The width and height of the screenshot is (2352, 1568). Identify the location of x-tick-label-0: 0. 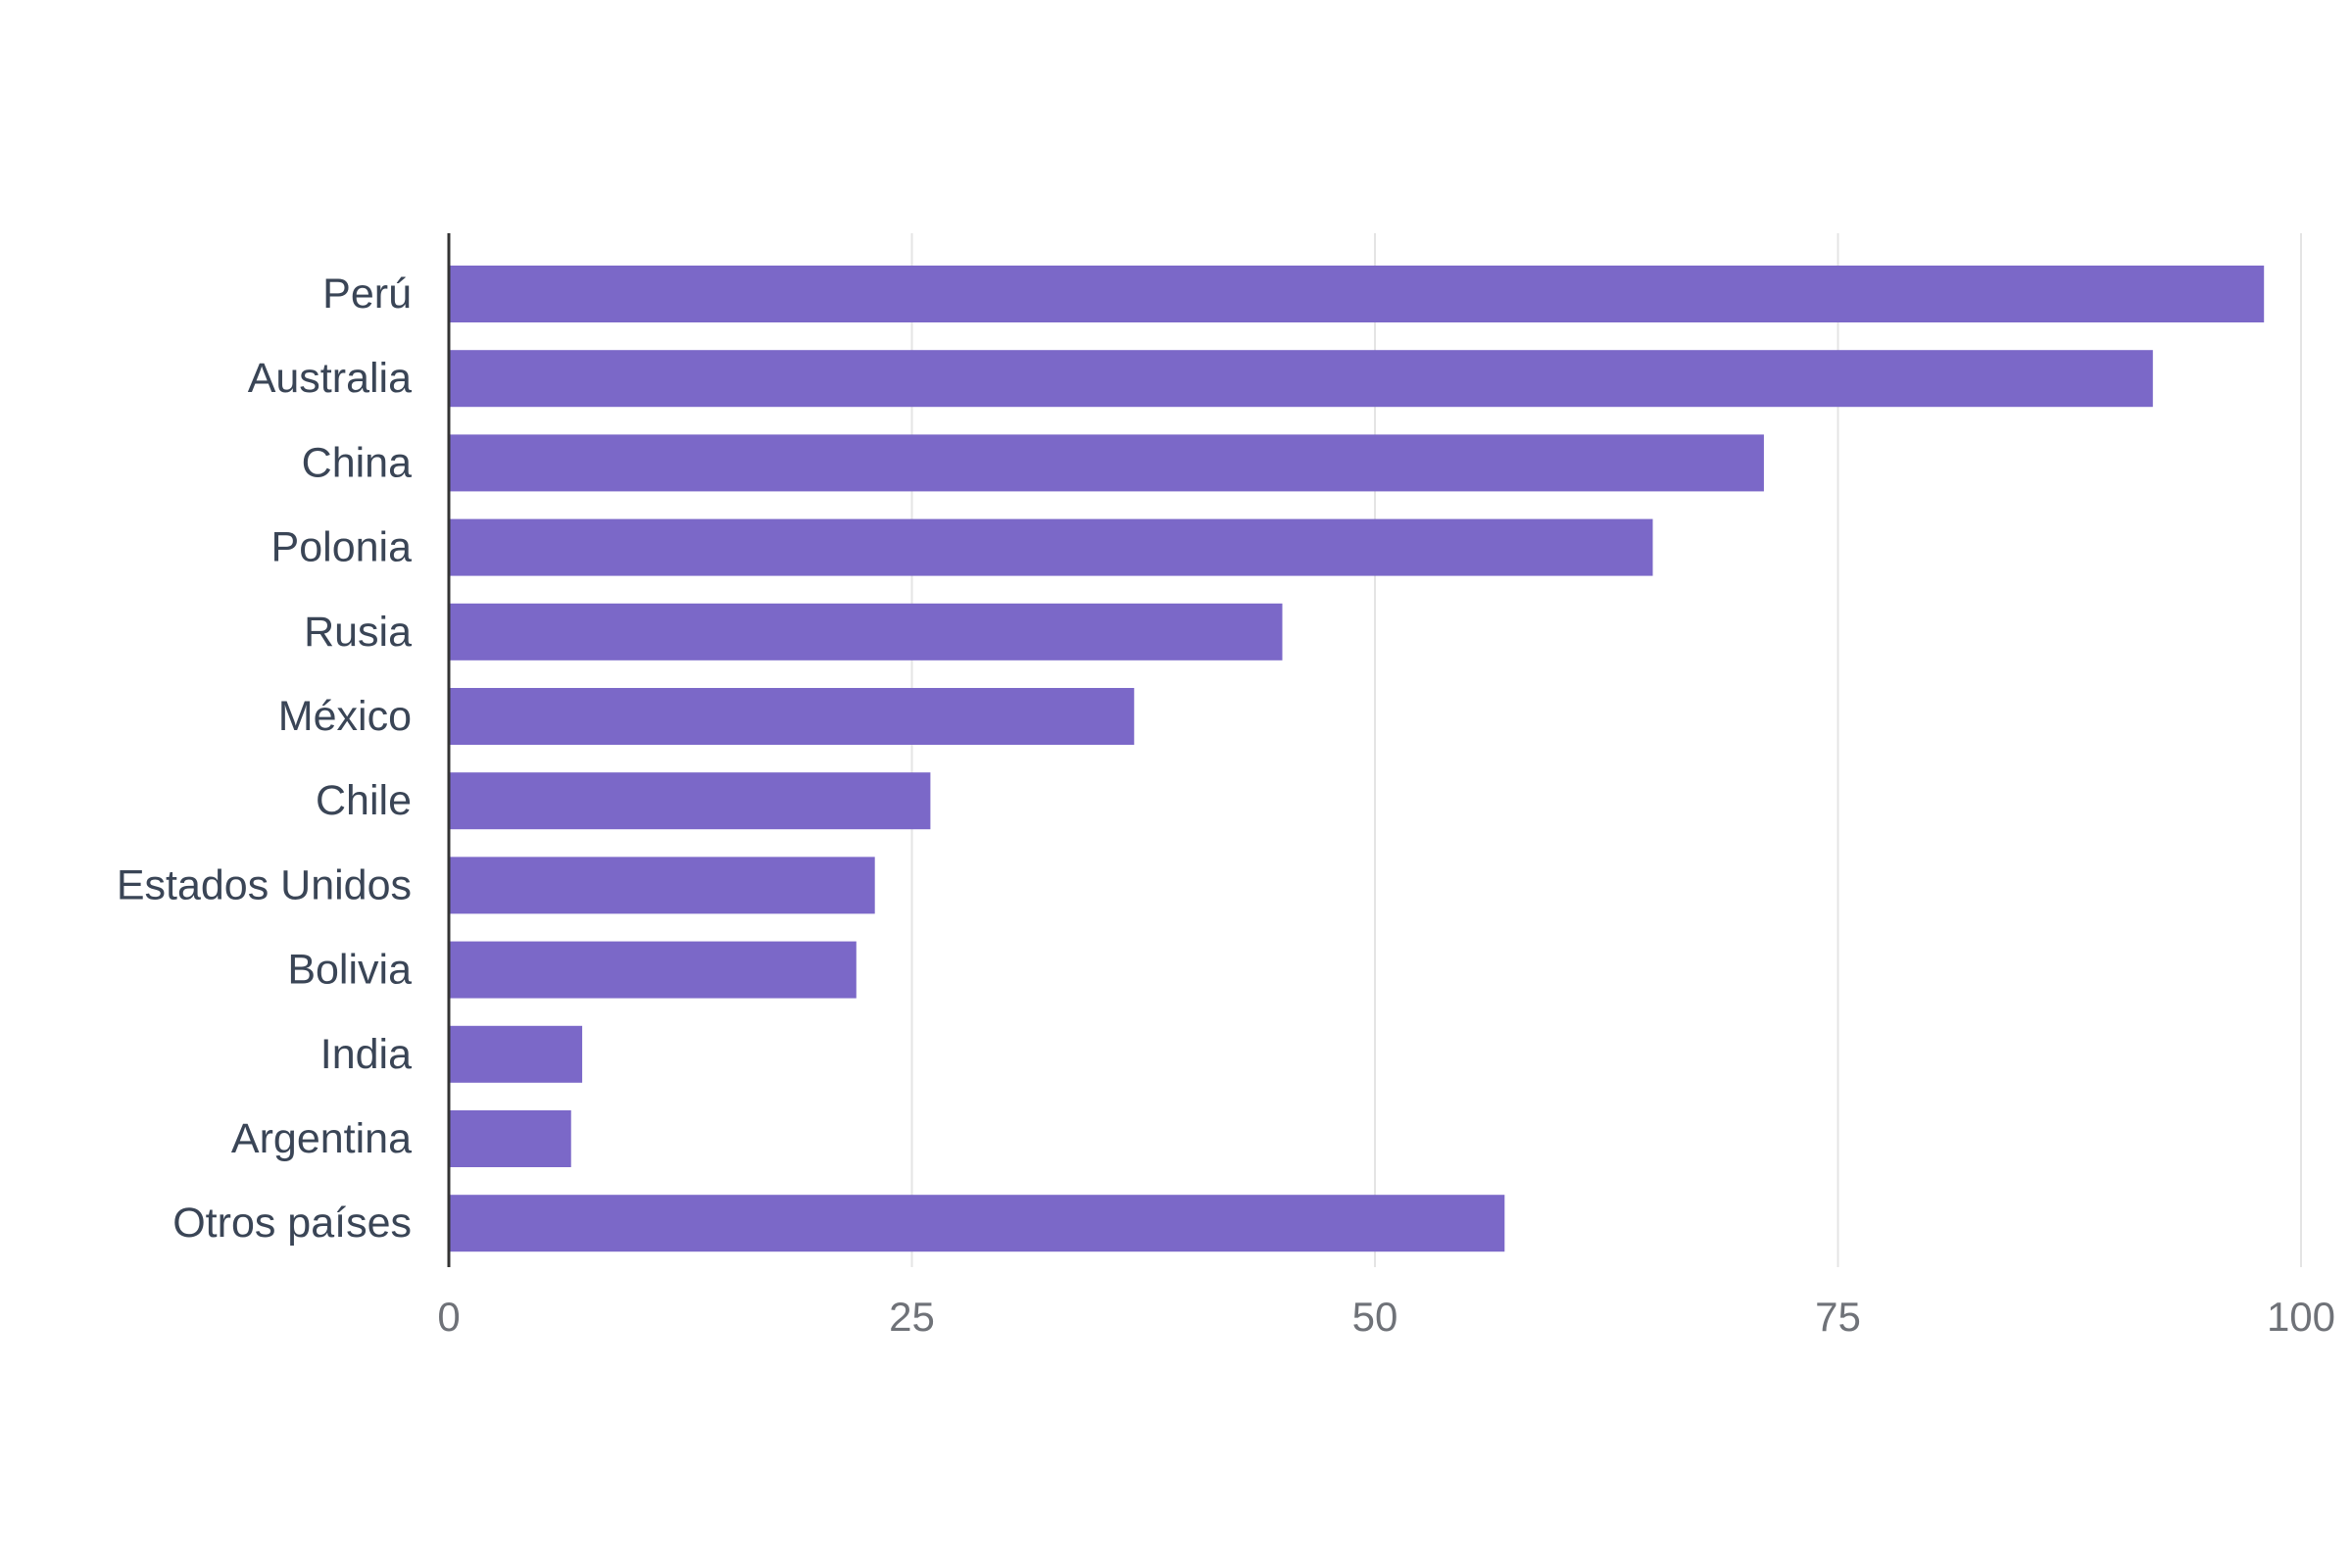
(448, 1317).